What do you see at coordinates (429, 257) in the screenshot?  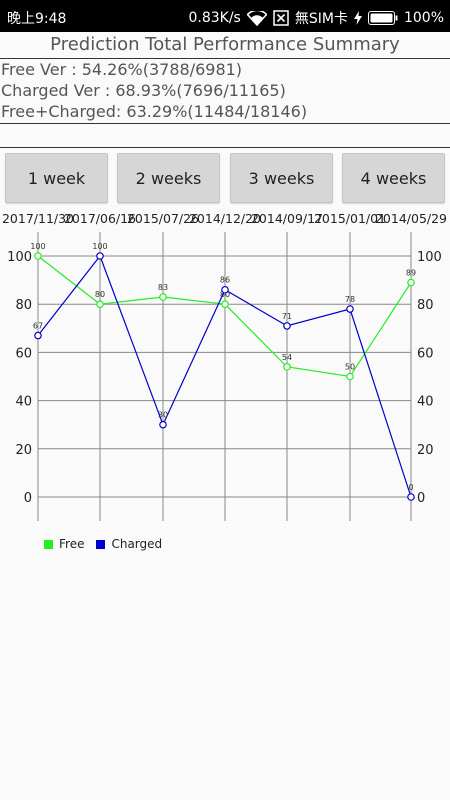 I see `y-tick-label-right: 100` at bounding box center [429, 257].